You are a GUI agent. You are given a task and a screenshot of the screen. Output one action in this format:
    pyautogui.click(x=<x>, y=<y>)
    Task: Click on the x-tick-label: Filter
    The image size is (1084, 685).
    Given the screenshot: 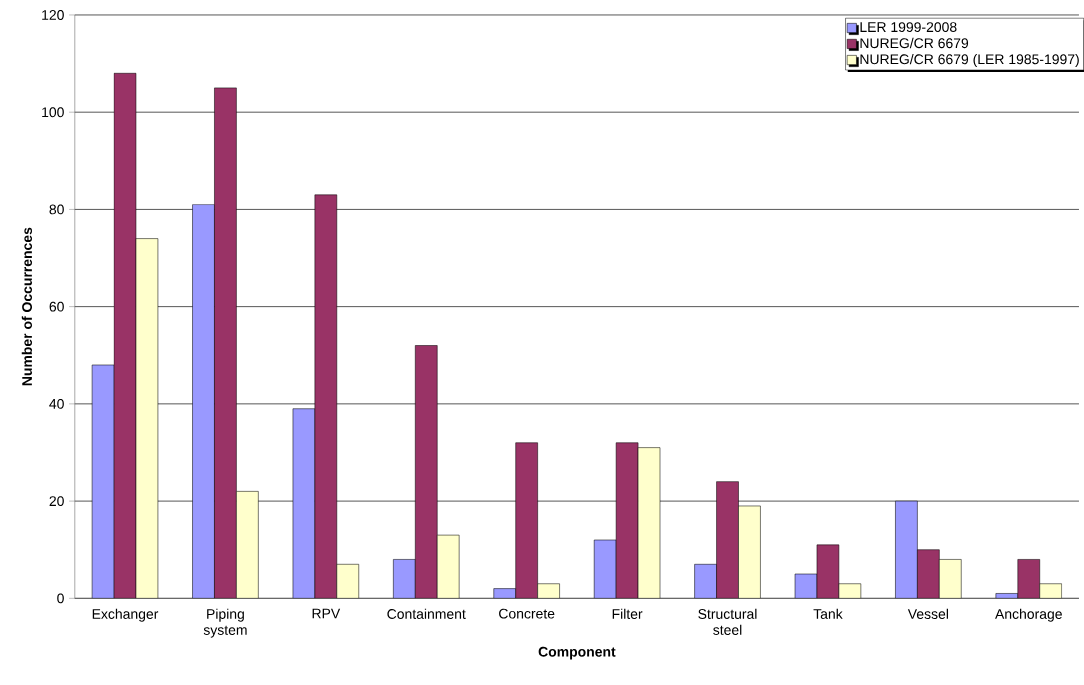 What is the action you would take?
    pyautogui.click(x=627, y=613)
    